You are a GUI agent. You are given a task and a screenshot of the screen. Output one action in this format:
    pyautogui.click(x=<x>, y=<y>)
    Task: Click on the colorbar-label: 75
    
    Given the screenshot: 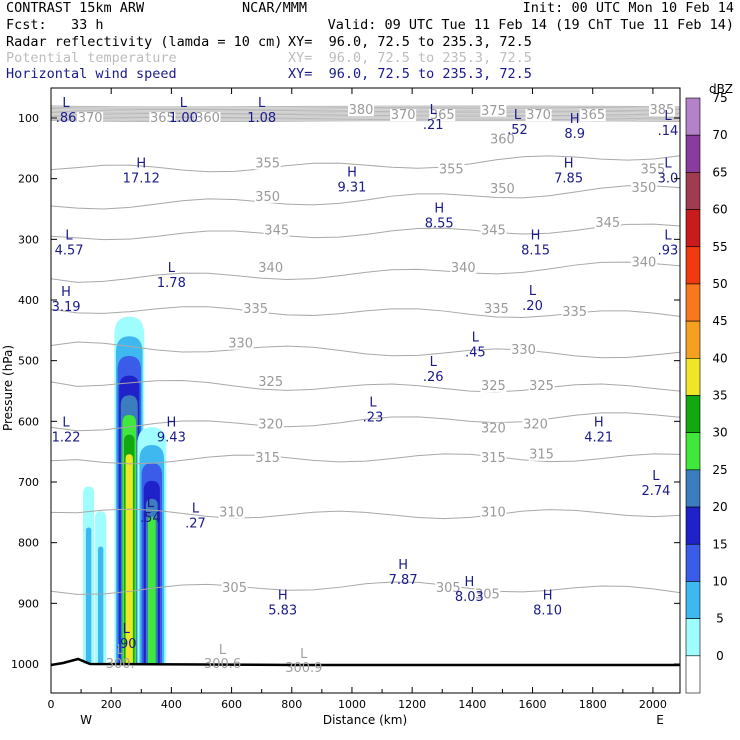 What is the action you would take?
    pyautogui.click(x=719, y=98)
    